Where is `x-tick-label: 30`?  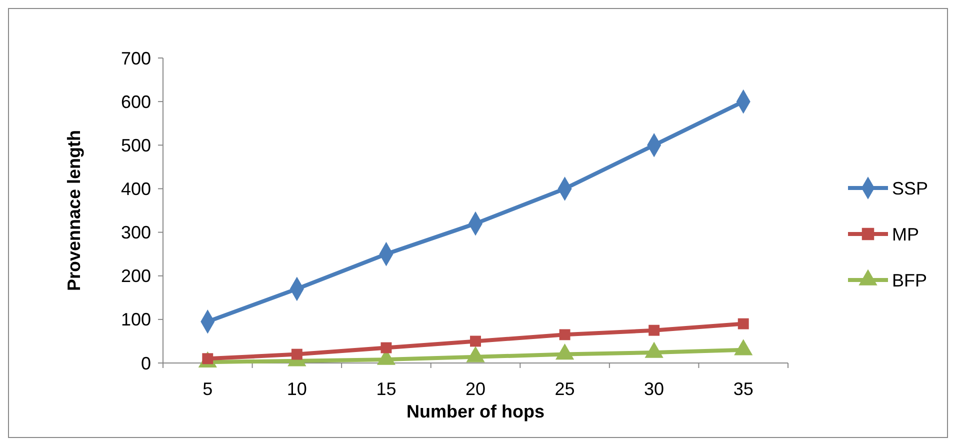
x-tick-label: 30 is located at coordinates (654, 389).